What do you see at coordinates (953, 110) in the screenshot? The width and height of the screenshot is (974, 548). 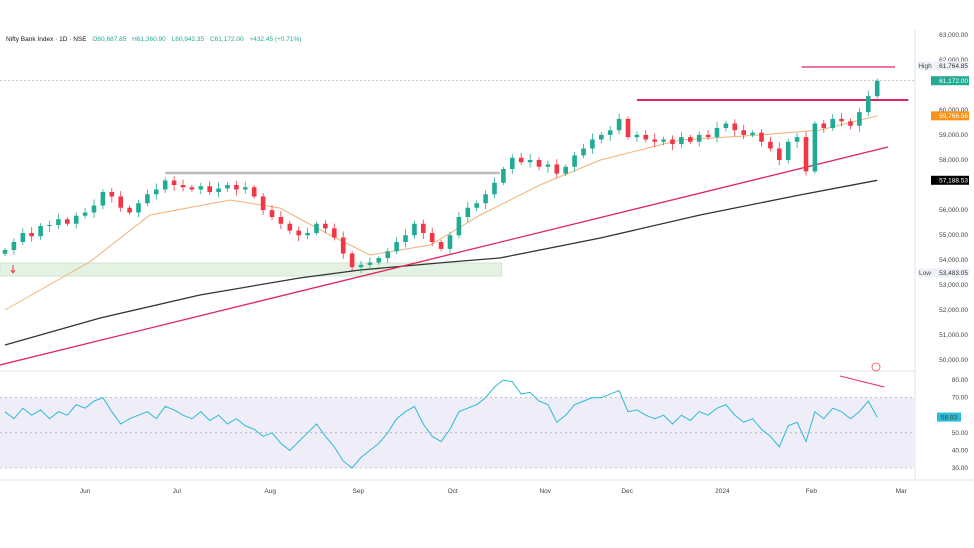 I see `price-tick-label: 60,000.00` at bounding box center [953, 110].